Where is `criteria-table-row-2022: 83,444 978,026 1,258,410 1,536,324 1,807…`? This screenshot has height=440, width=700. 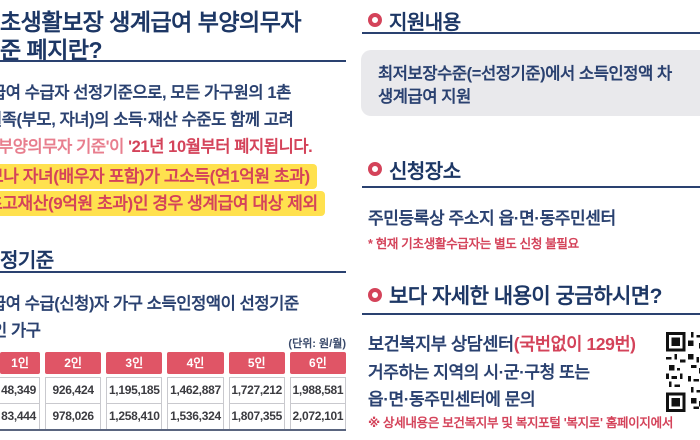 criteria-table-row-2022: 83,444 978,026 1,258,410 1,536,324 1,807… is located at coordinates (173, 416).